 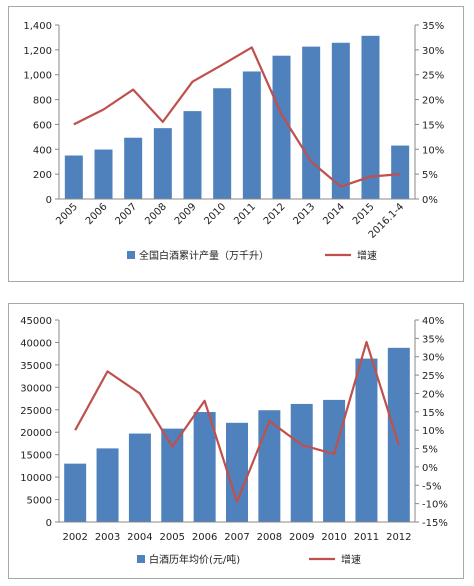 I want to click on left-tick-label: 40000, so click(x=36, y=343).